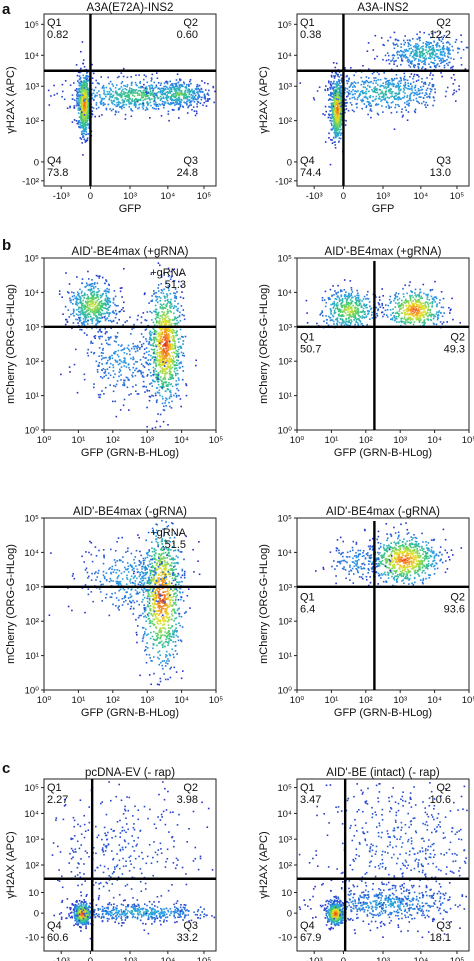 The width and height of the screenshot is (474, 961). I want to click on scatter-points, so click(127, 346).